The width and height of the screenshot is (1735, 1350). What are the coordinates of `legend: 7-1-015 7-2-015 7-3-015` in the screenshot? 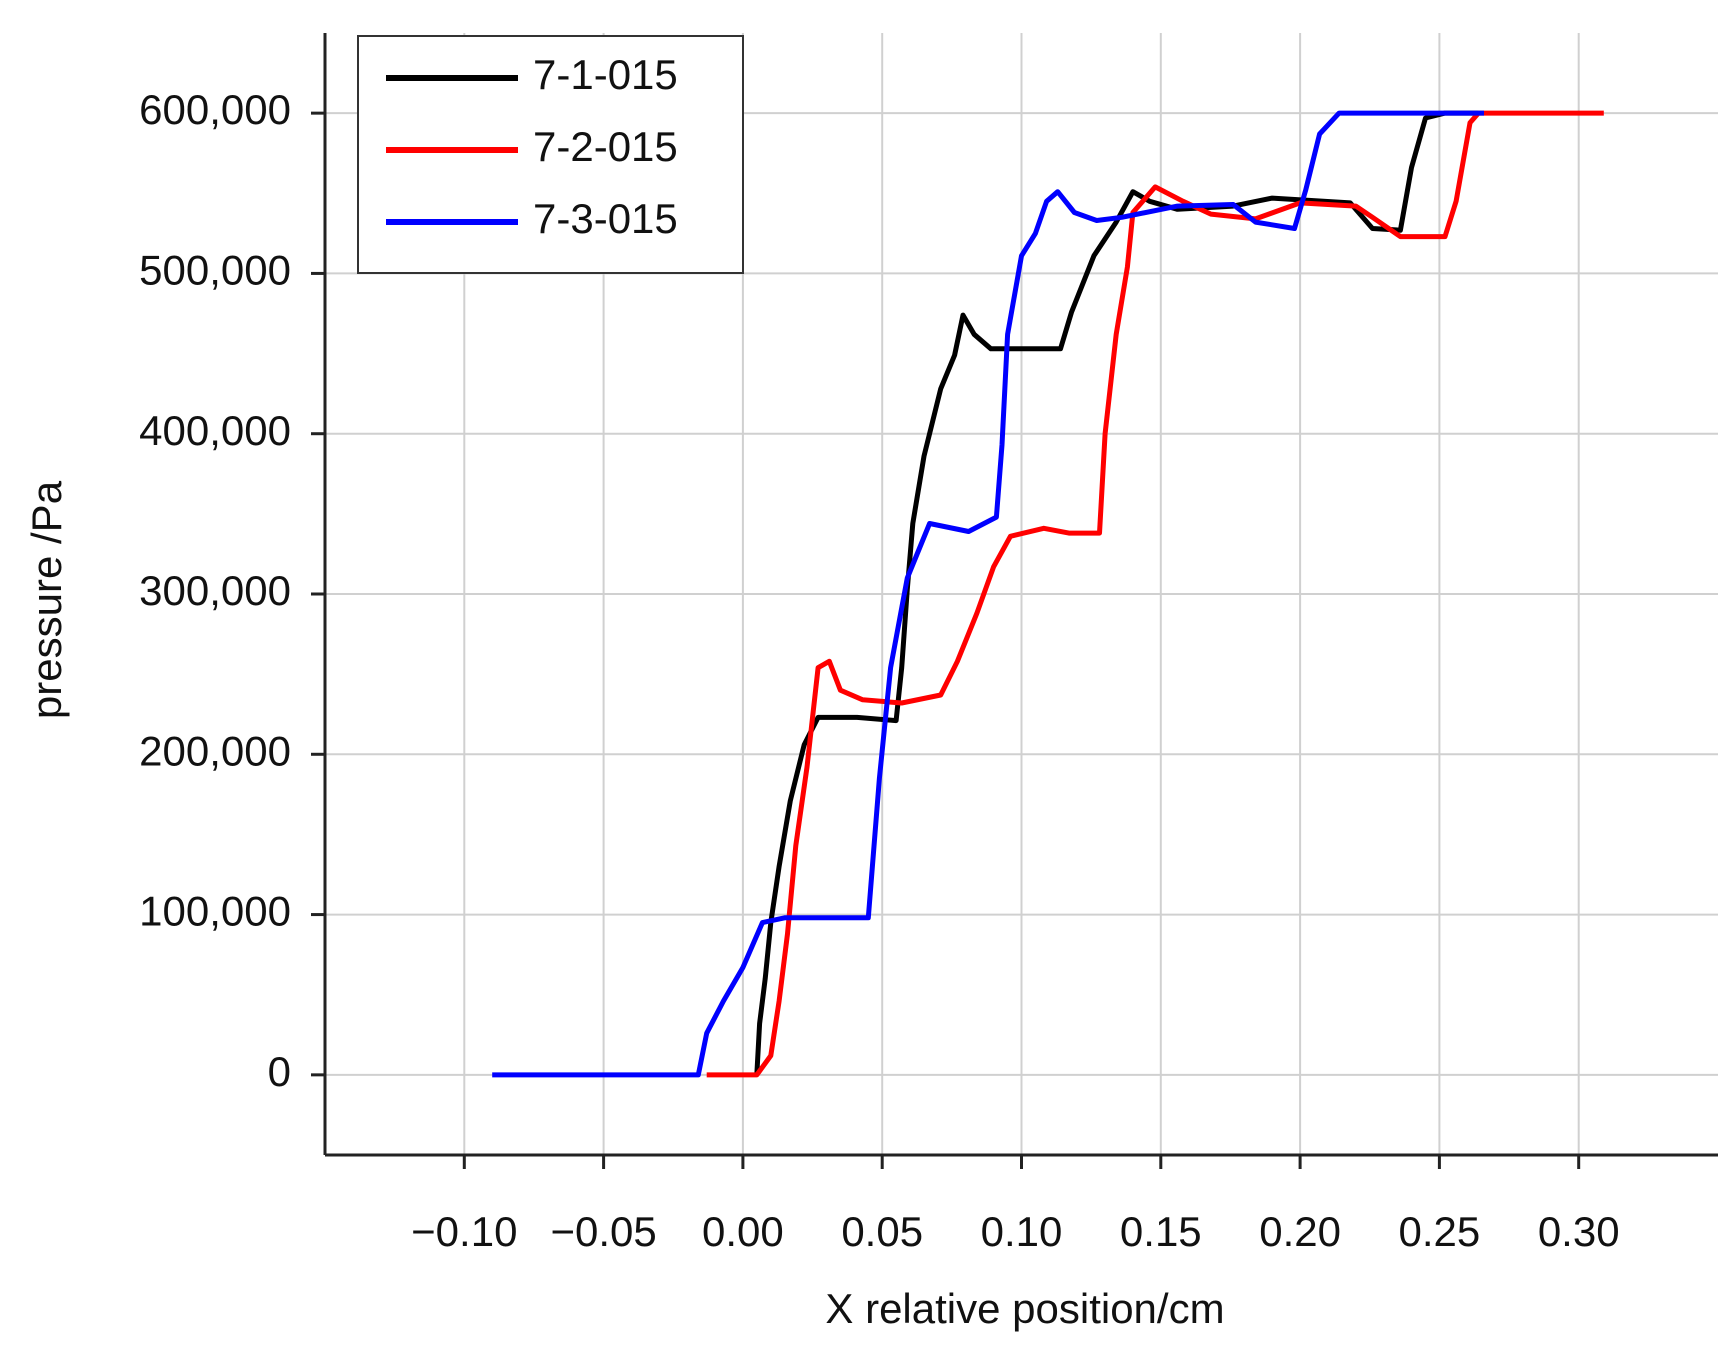 It's located at (550, 154).